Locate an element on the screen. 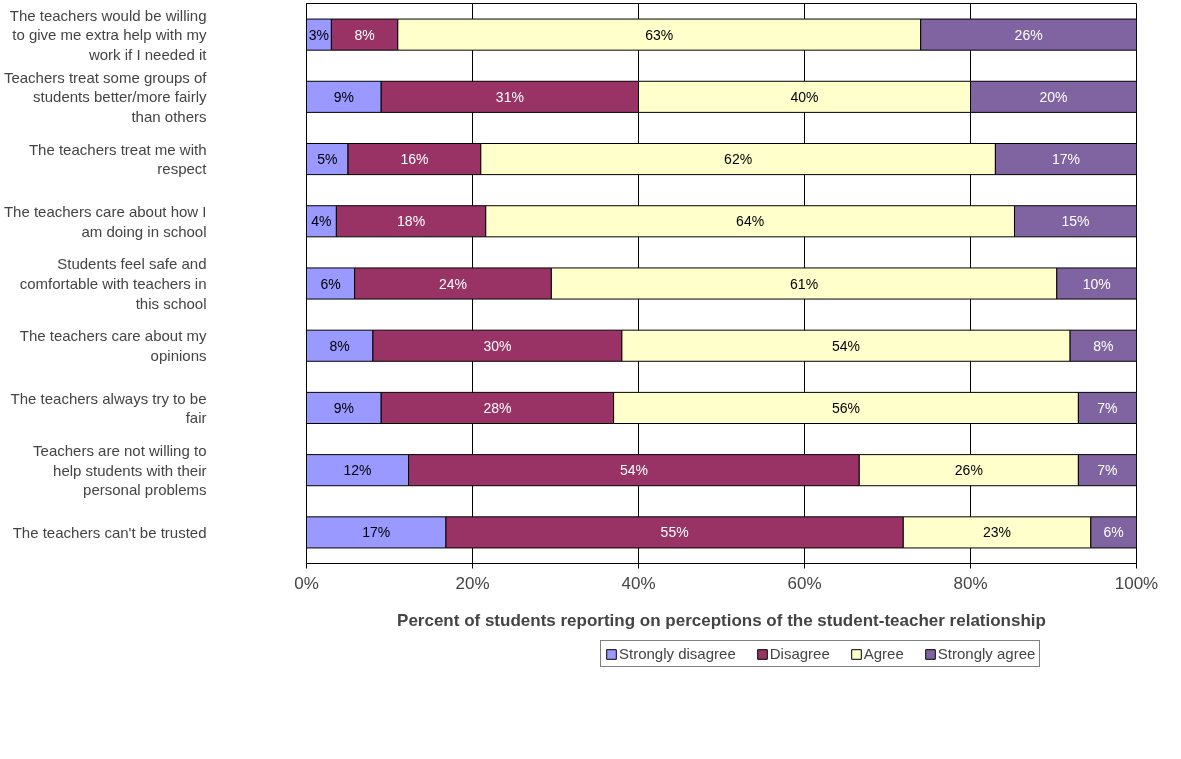  x-tick-label: 20% is located at coordinates (472, 583).